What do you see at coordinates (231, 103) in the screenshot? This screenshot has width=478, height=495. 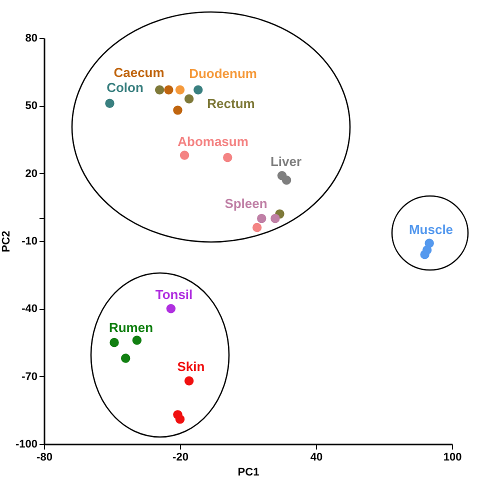 I see `series-label: Rectum` at bounding box center [231, 103].